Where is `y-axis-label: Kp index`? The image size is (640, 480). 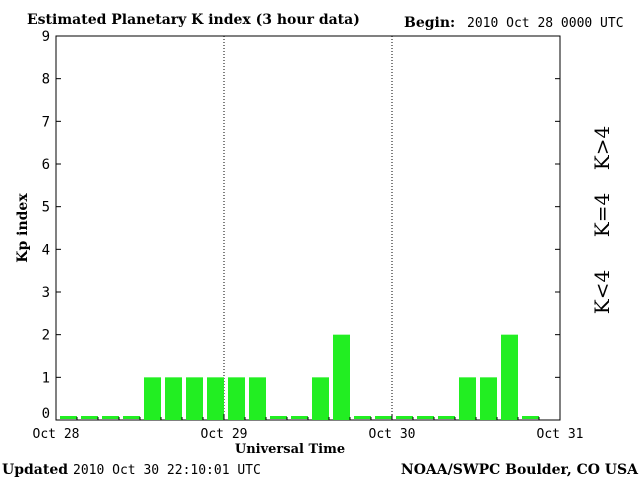 y-axis-label: Kp index is located at coordinates (23, 228).